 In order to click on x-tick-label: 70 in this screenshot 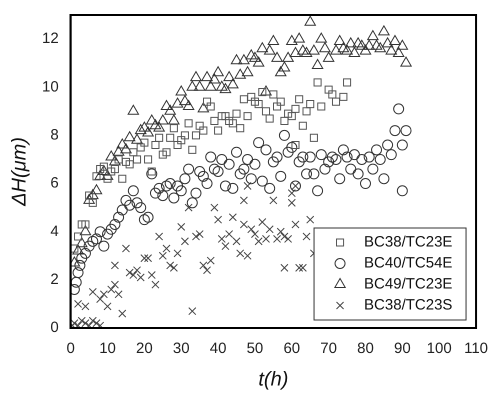, I will do `click(328, 349)`.